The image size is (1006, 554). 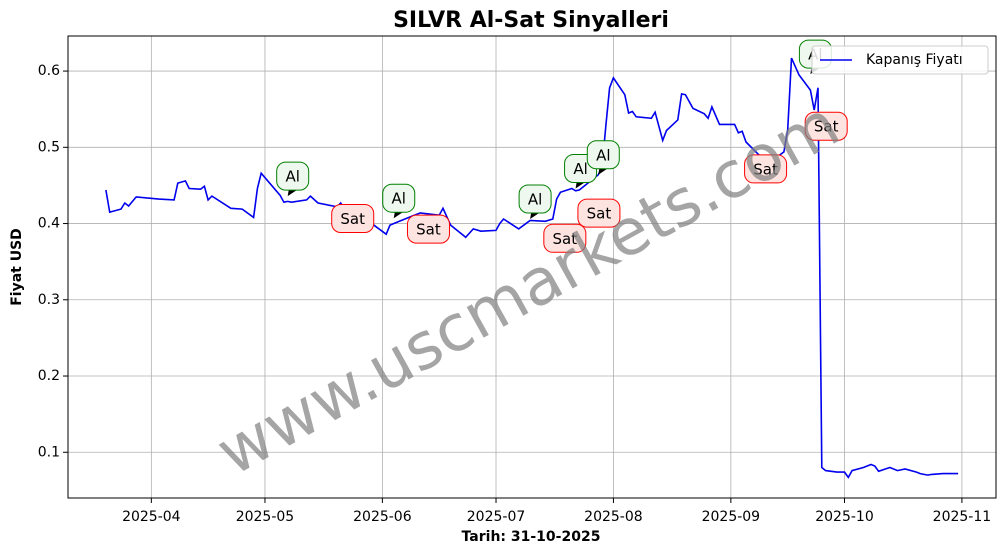 What do you see at coordinates (265, 517) in the screenshot?
I see `x-tick-label: 2025-05` at bounding box center [265, 517].